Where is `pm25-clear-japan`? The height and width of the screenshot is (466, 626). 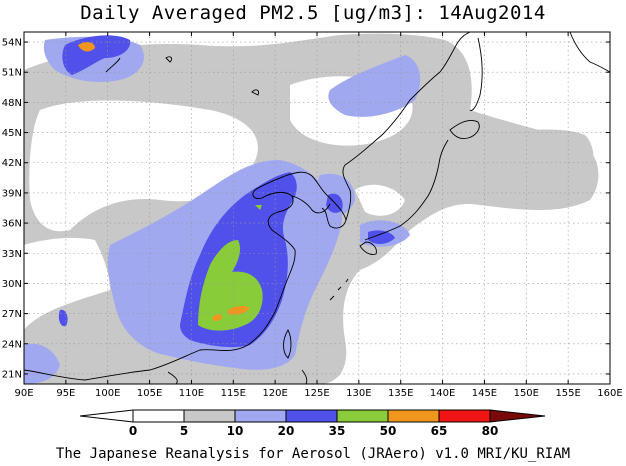 pm25-clear-japan is located at coordinates (380, 200).